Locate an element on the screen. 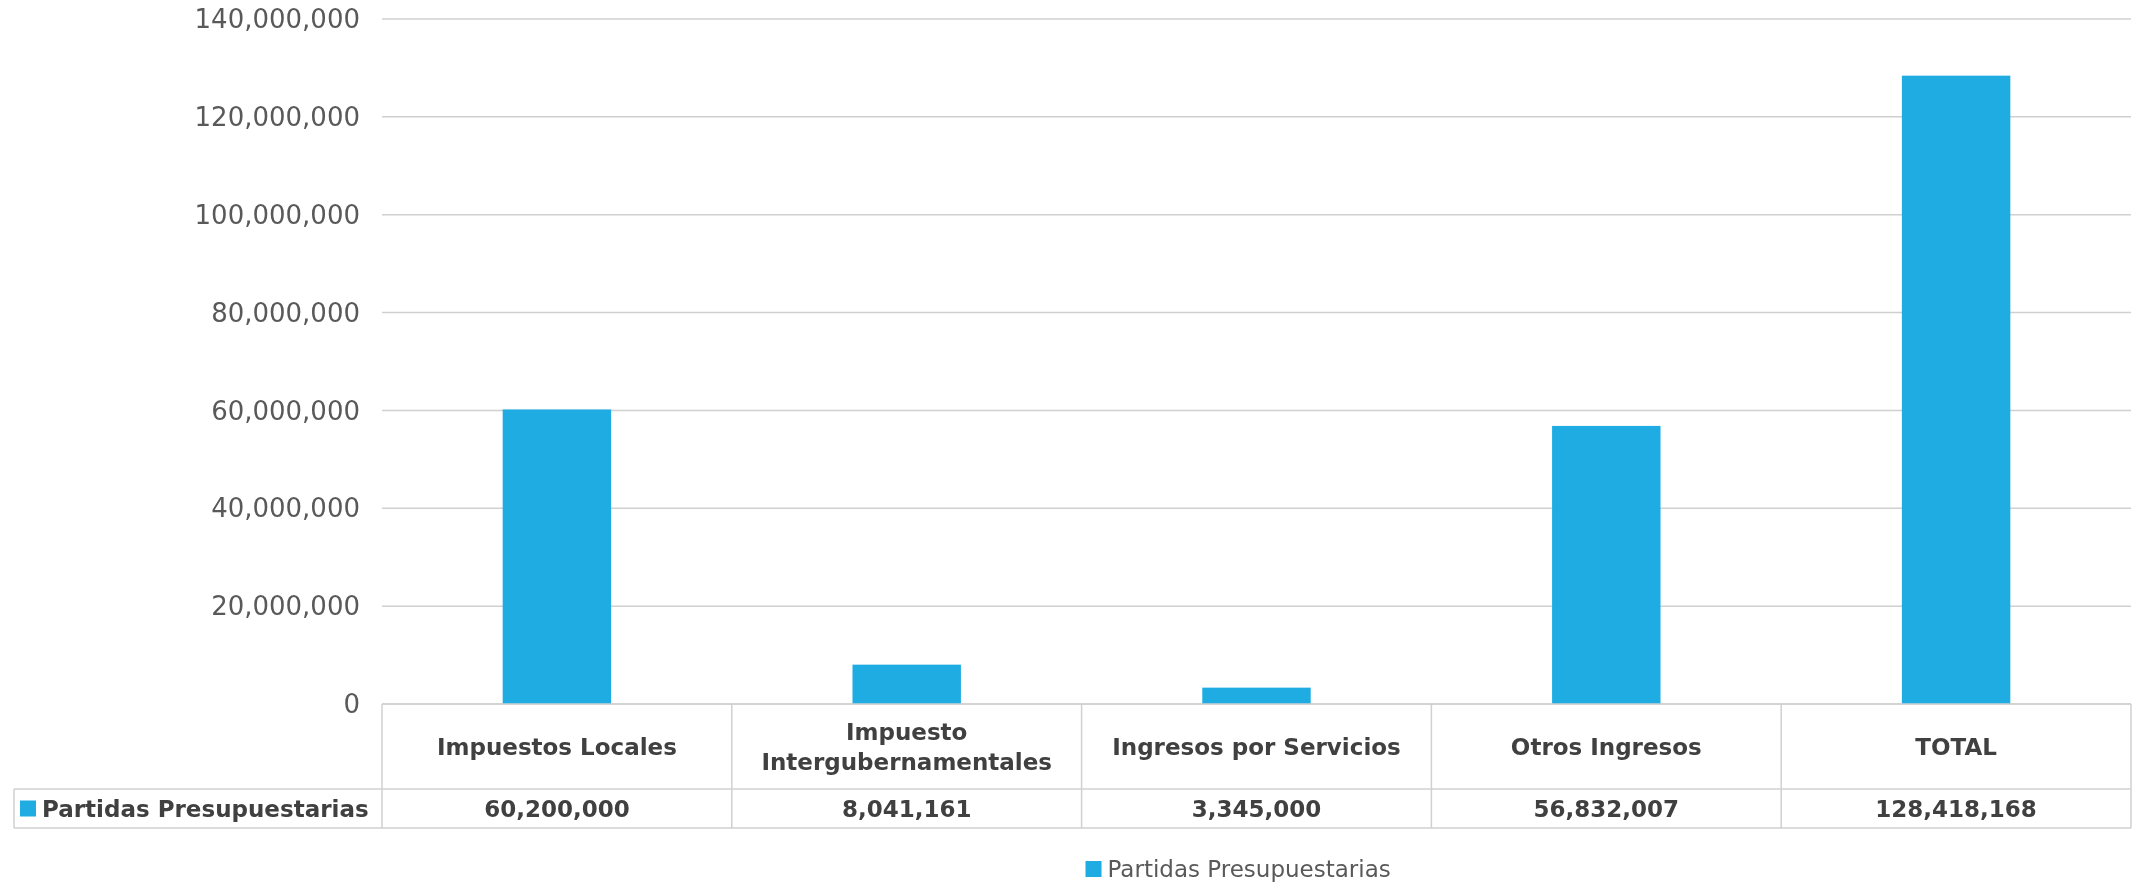  y-tick-label: 120,000,000 is located at coordinates (277, 116).